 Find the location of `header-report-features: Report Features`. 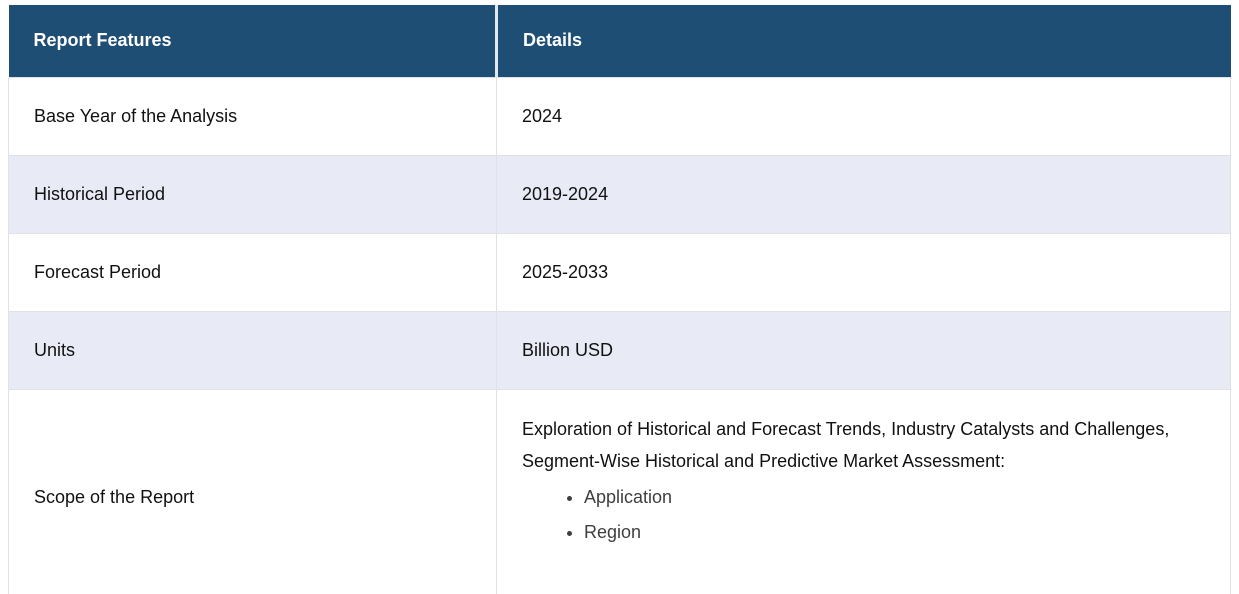

header-report-features: Report Features is located at coordinates (253, 41).